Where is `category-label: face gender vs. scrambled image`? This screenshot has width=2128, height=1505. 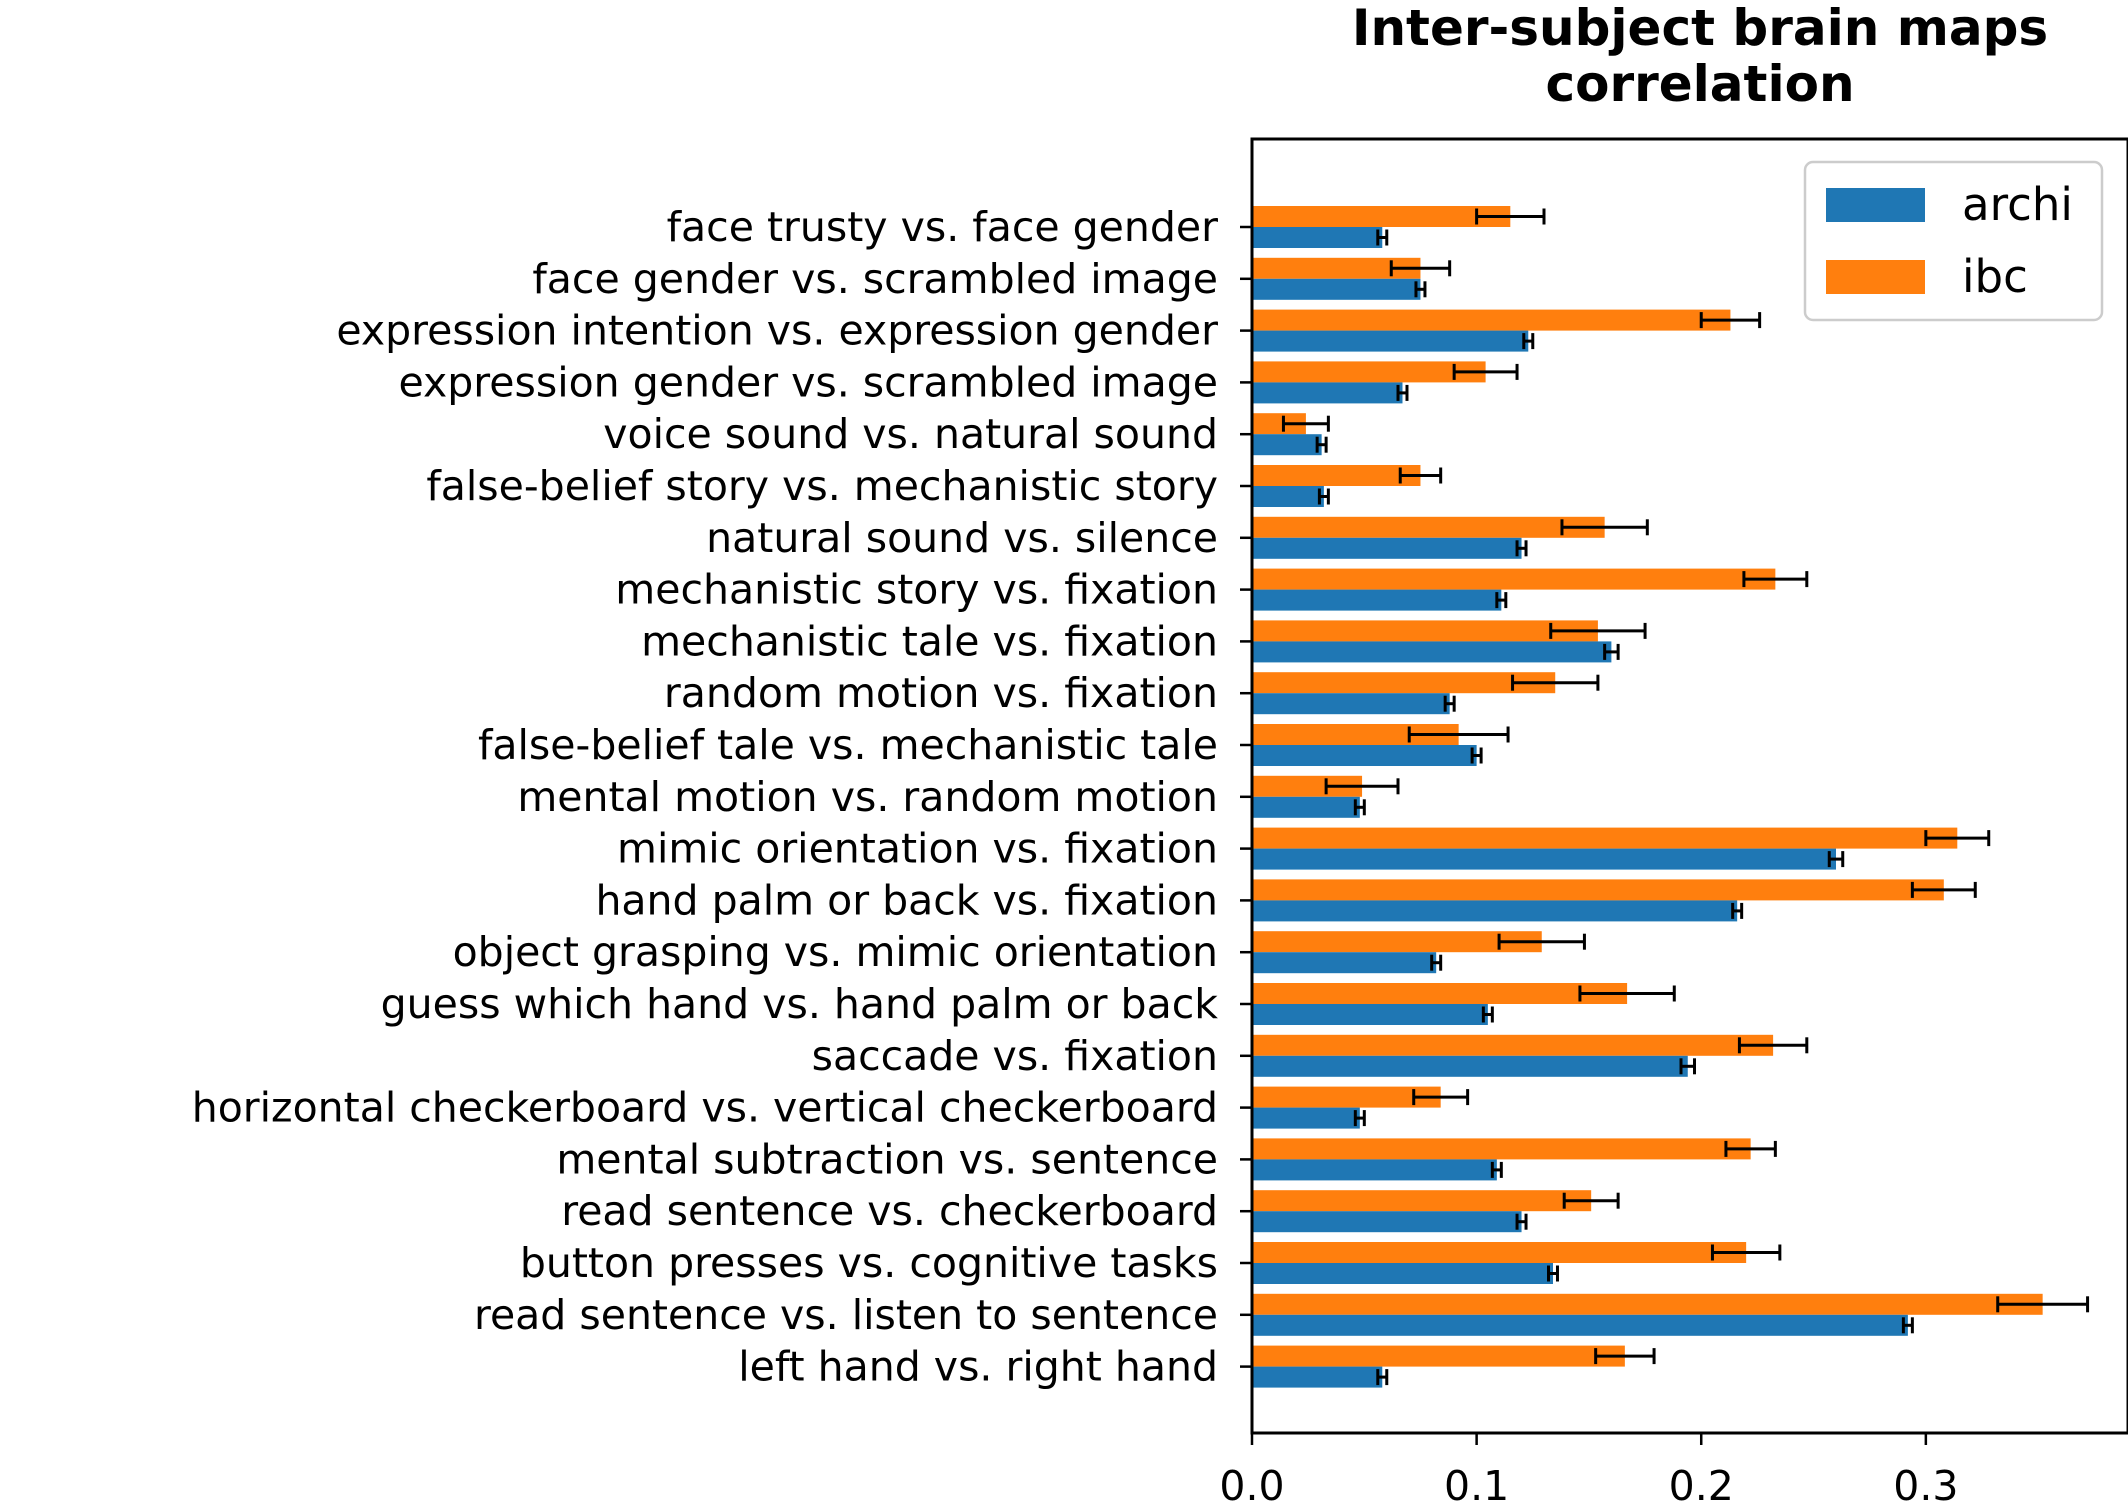 category-label: face gender vs. scrambled image is located at coordinates (875, 279).